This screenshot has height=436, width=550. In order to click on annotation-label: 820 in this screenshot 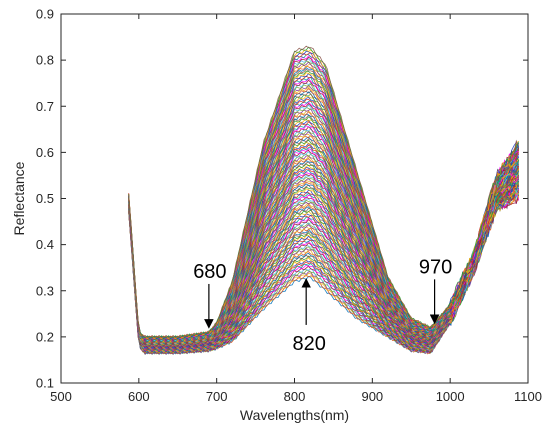, I will do `click(308, 344)`.